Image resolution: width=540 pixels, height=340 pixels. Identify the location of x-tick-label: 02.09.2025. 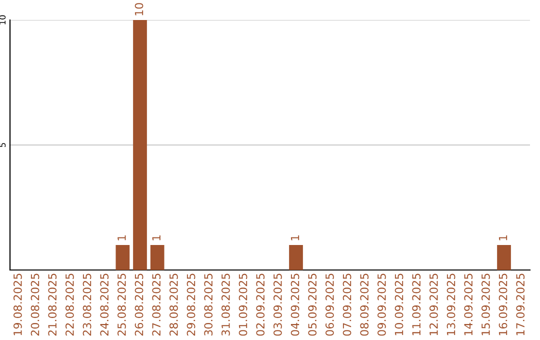
(260, 305).